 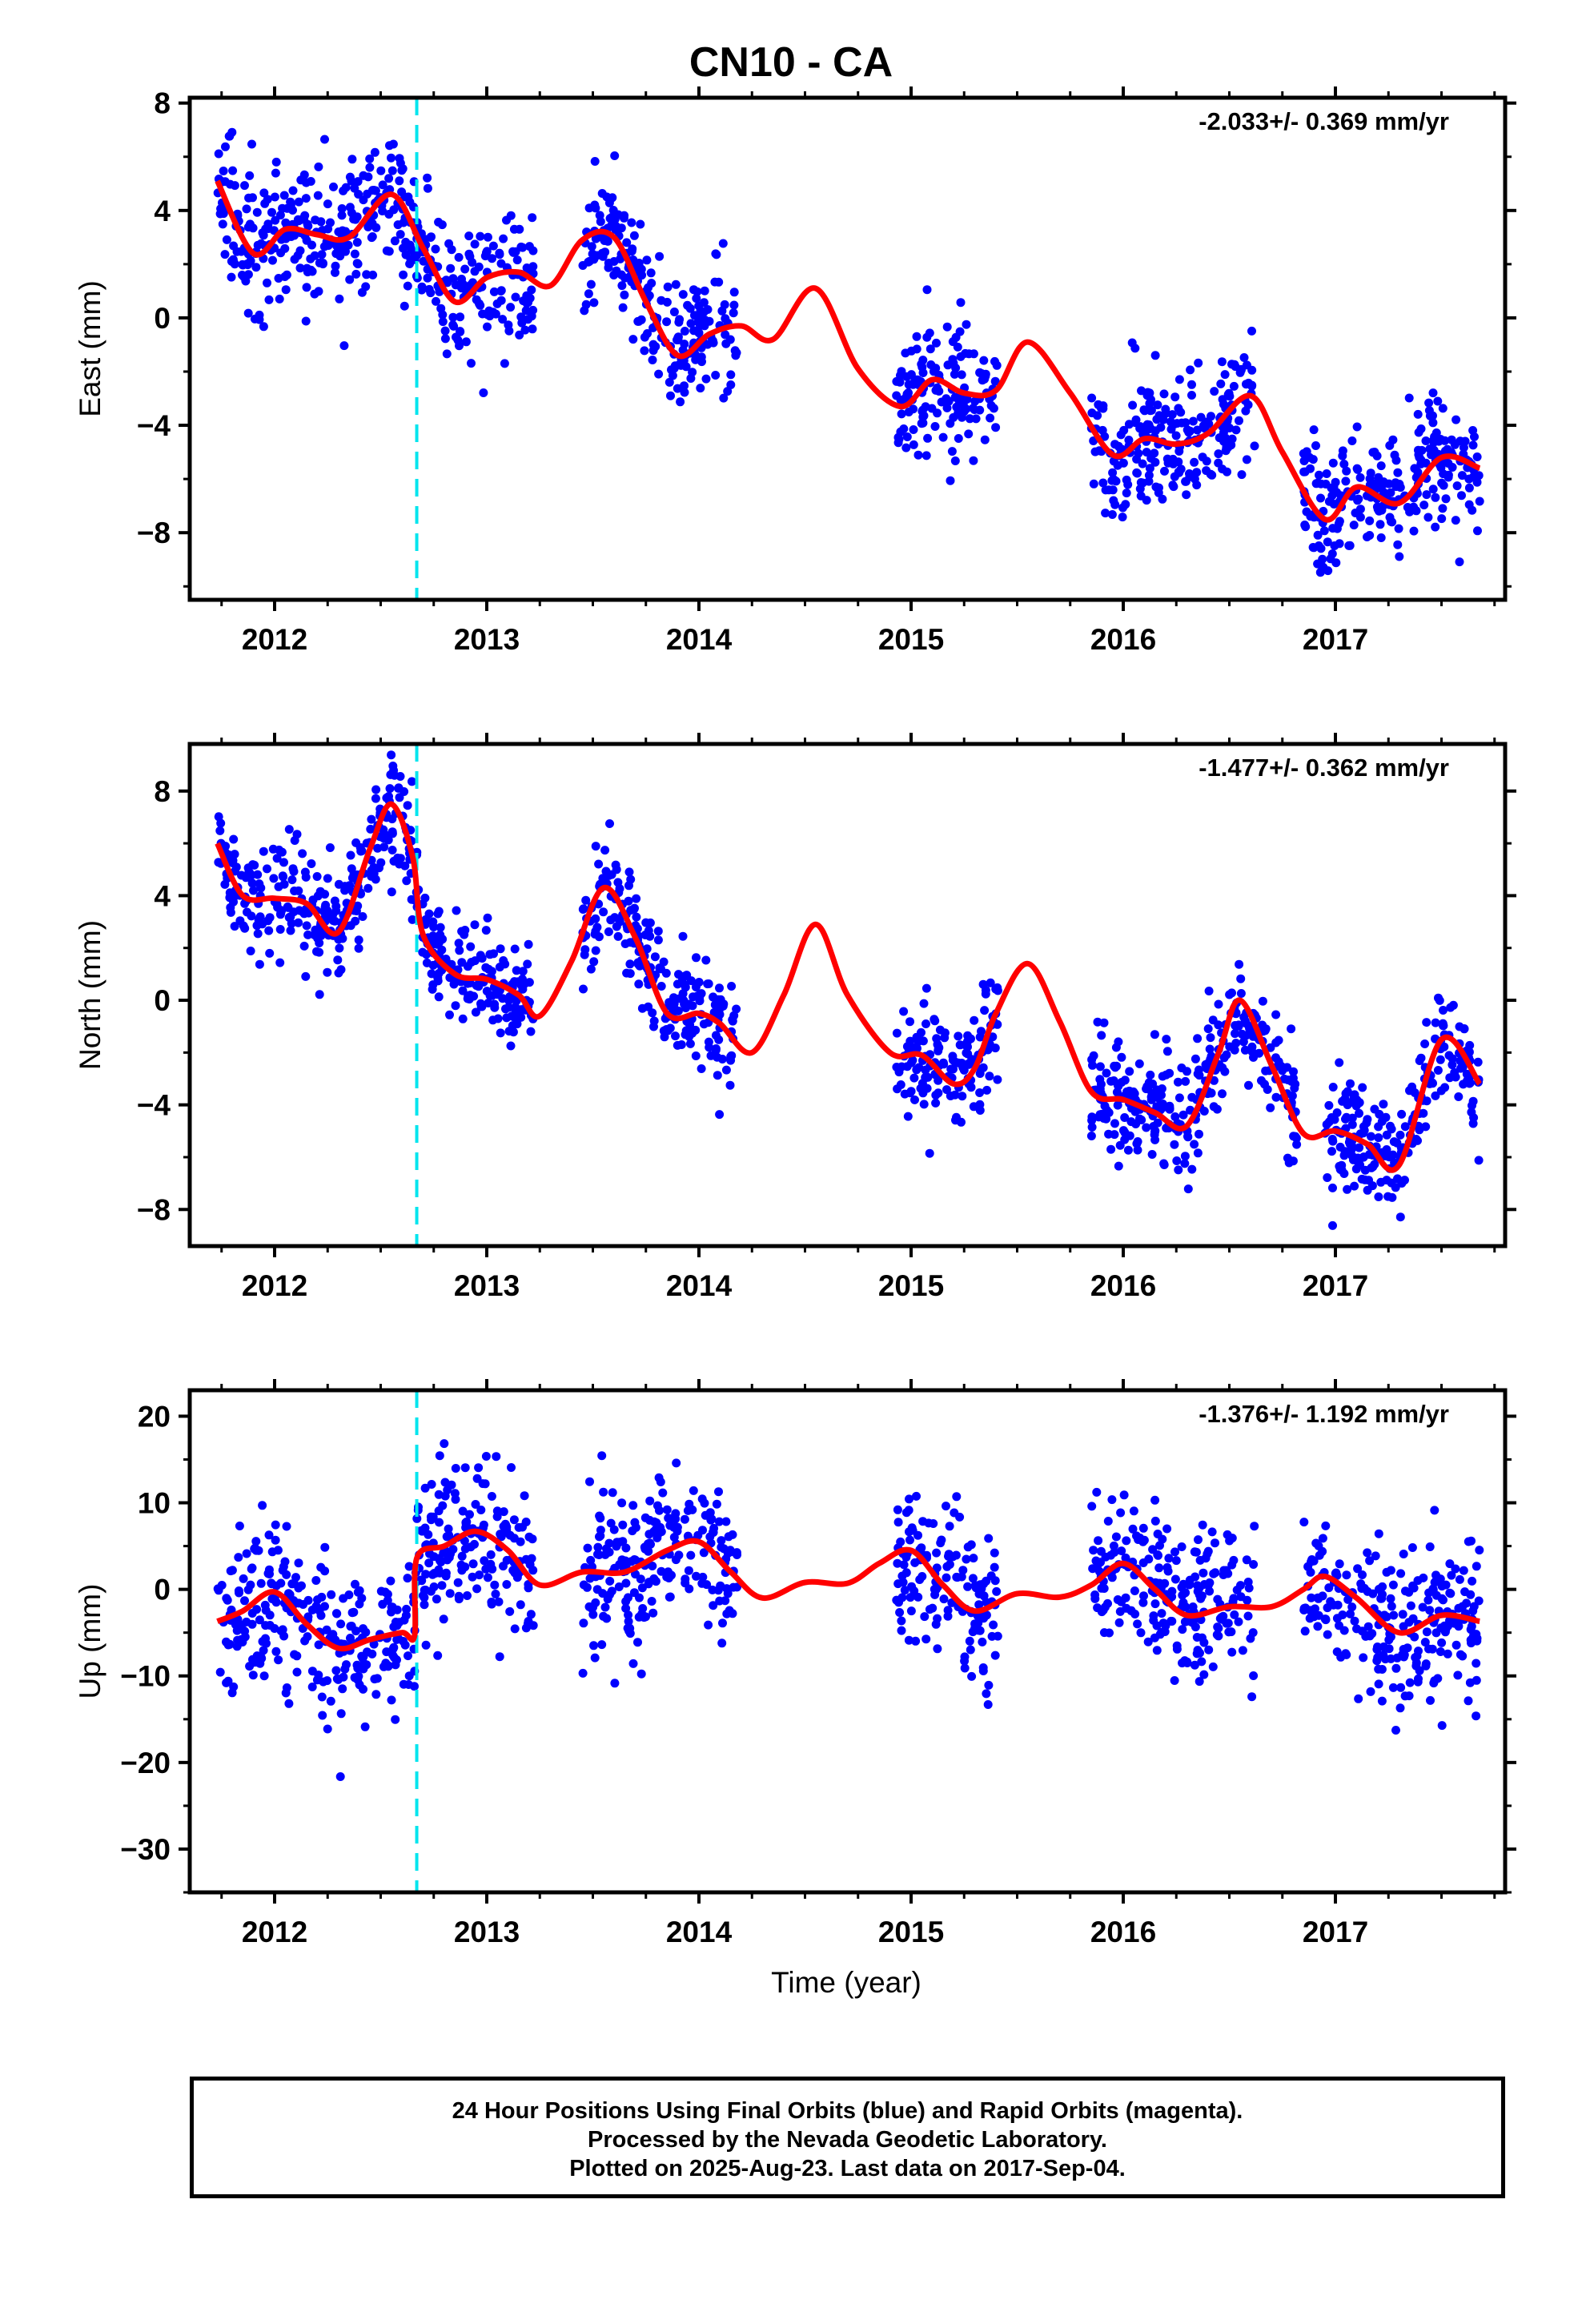 What do you see at coordinates (162, 791) in the screenshot?
I see `north-ytick-label: 8` at bounding box center [162, 791].